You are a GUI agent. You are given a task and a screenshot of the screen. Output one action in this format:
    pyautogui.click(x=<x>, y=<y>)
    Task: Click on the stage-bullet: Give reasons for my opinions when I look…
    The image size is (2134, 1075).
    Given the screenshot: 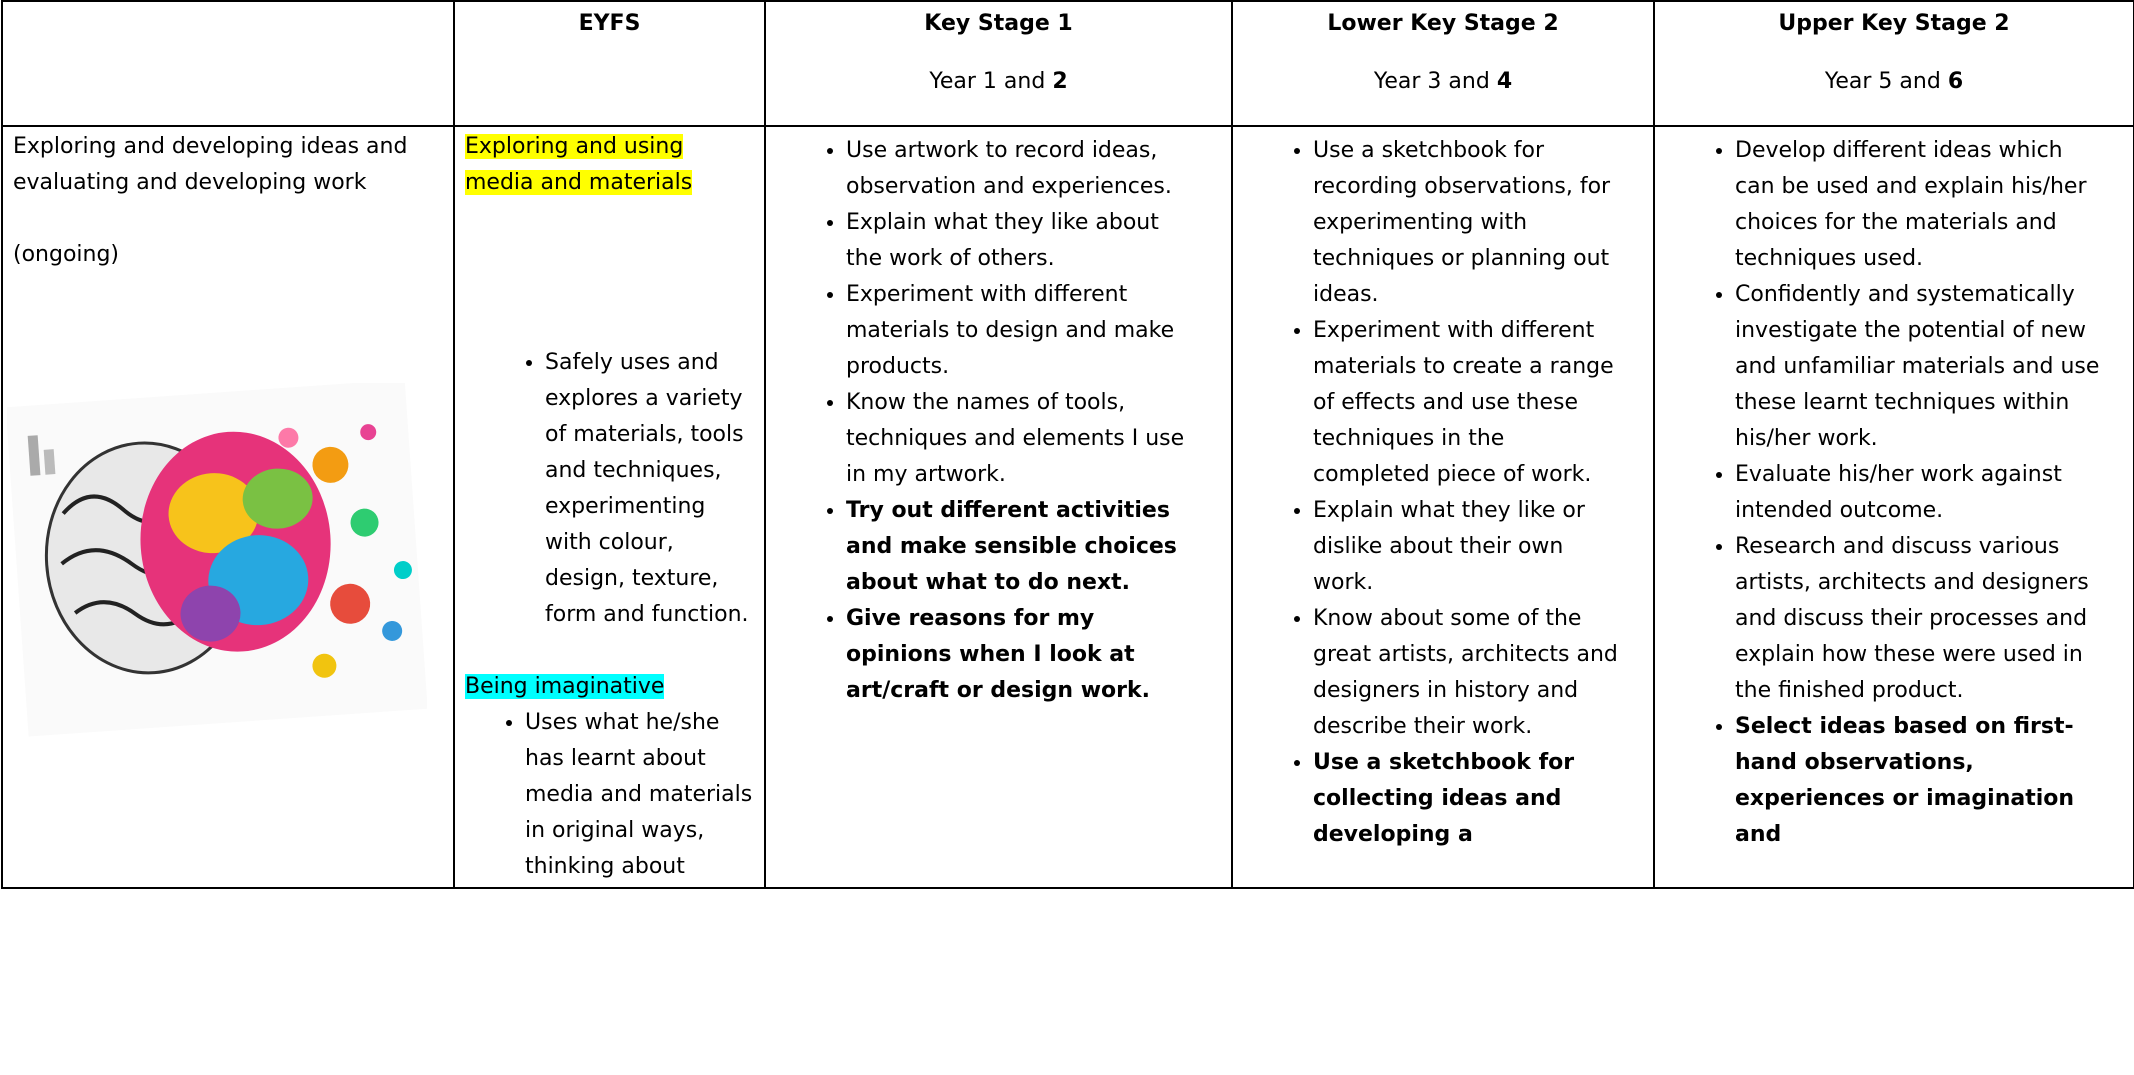 What is the action you would take?
    pyautogui.click(x=1023, y=655)
    